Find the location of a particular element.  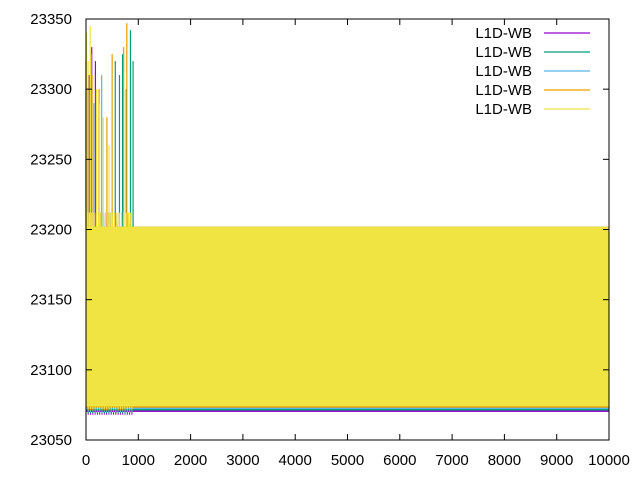

x-tick-label: 4000 is located at coordinates (295, 460).